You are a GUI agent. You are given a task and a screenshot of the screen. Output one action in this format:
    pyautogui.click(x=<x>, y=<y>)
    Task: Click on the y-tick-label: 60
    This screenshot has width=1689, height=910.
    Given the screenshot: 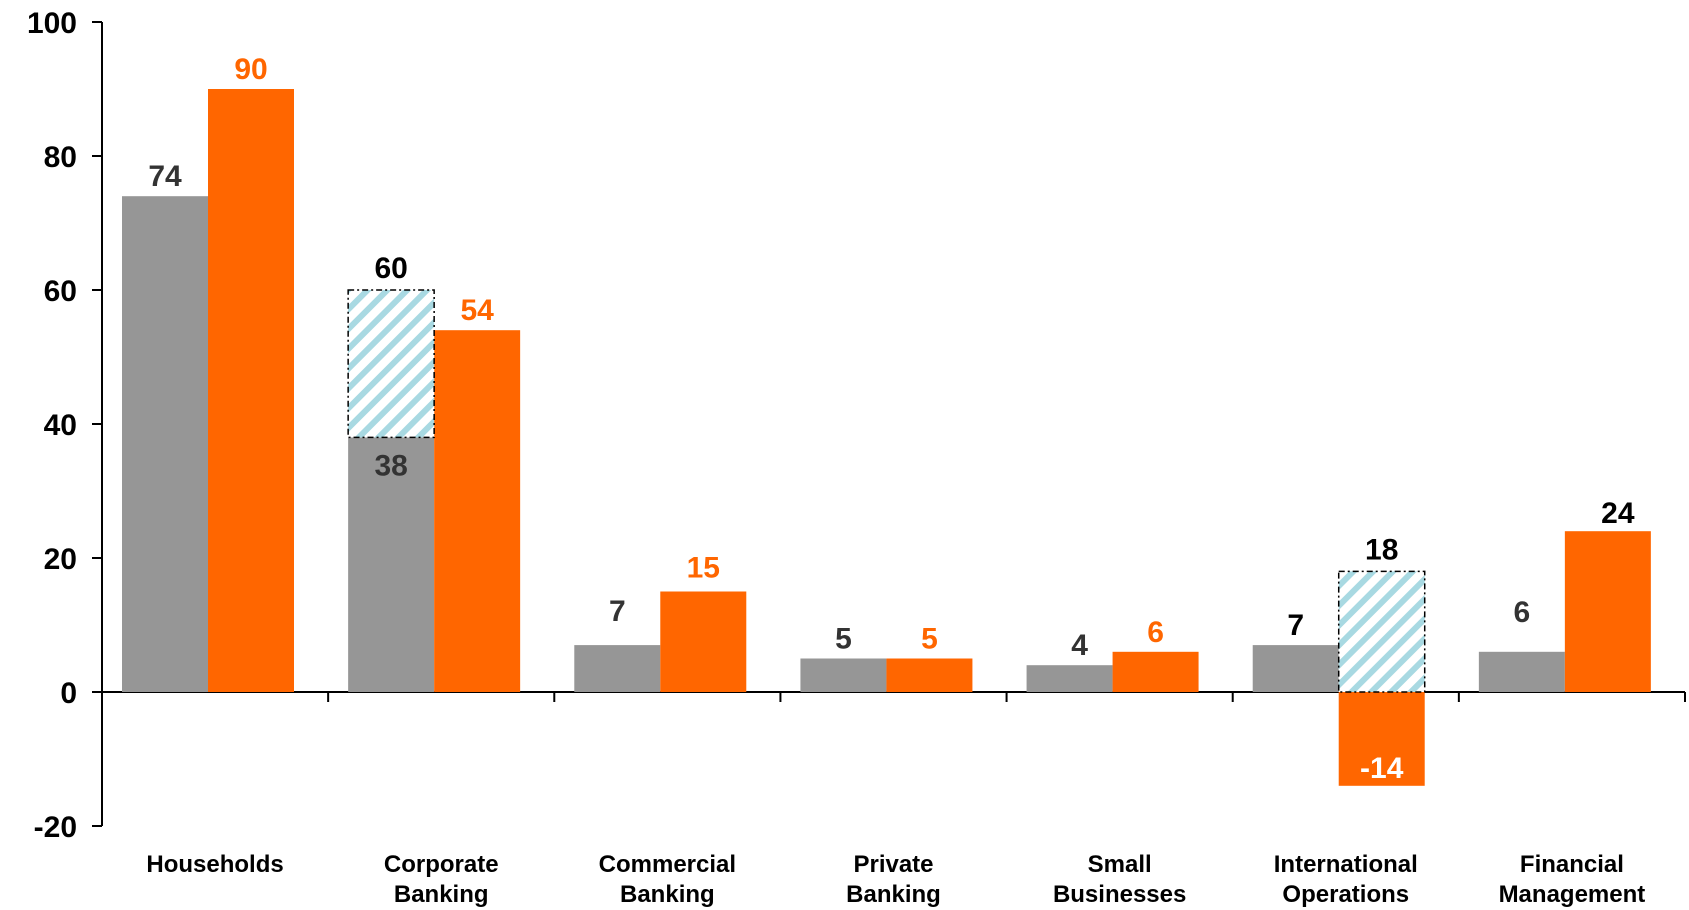 What is the action you would take?
    pyautogui.click(x=60, y=291)
    